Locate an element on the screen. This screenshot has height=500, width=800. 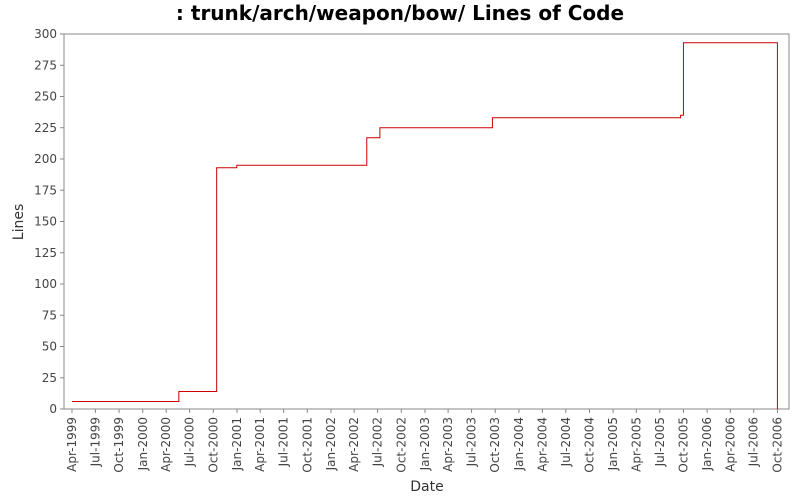
x-tick-label: Oct-2001 is located at coordinates (307, 445).